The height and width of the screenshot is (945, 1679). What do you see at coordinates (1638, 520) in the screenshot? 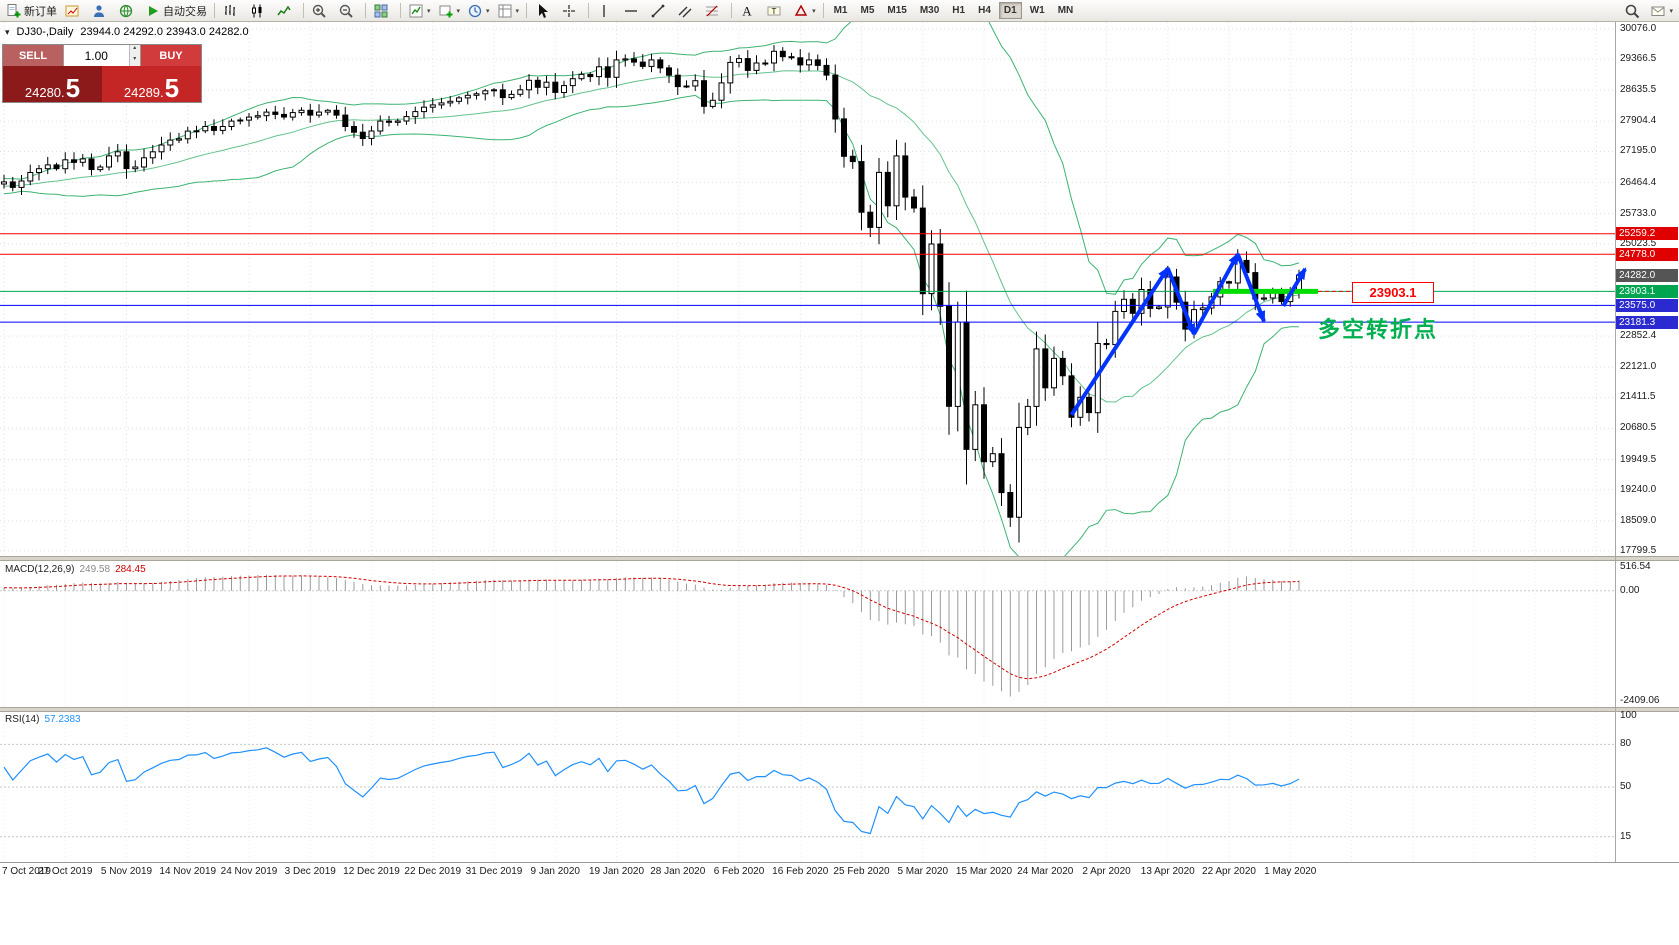
I see `price-axis-label: 18509.0` at bounding box center [1638, 520].